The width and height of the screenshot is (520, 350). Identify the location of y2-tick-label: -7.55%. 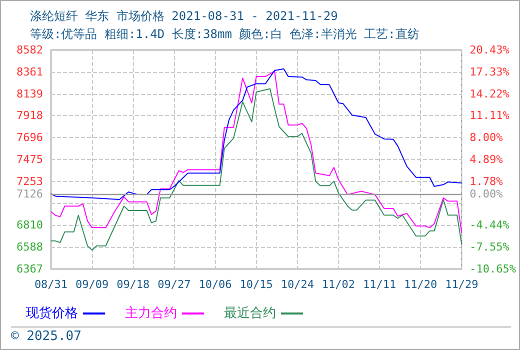
(490, 247).